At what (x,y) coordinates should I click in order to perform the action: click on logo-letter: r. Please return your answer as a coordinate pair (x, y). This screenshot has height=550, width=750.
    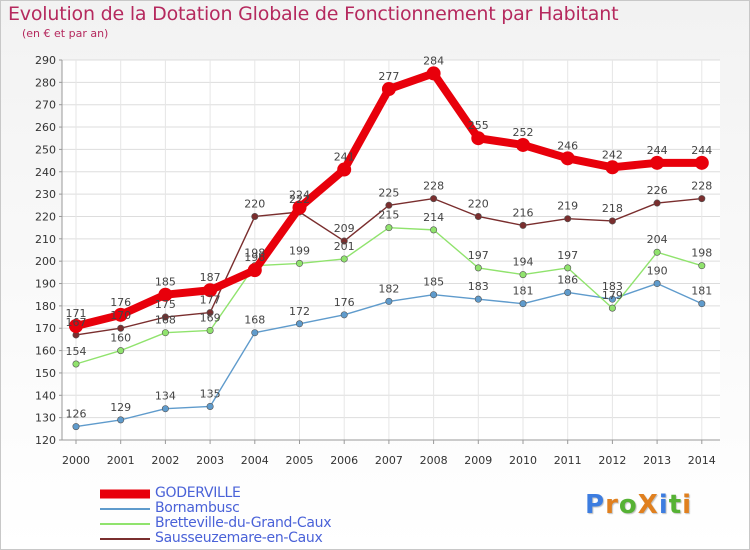
    Looking at the image, I should click on (612, 505).